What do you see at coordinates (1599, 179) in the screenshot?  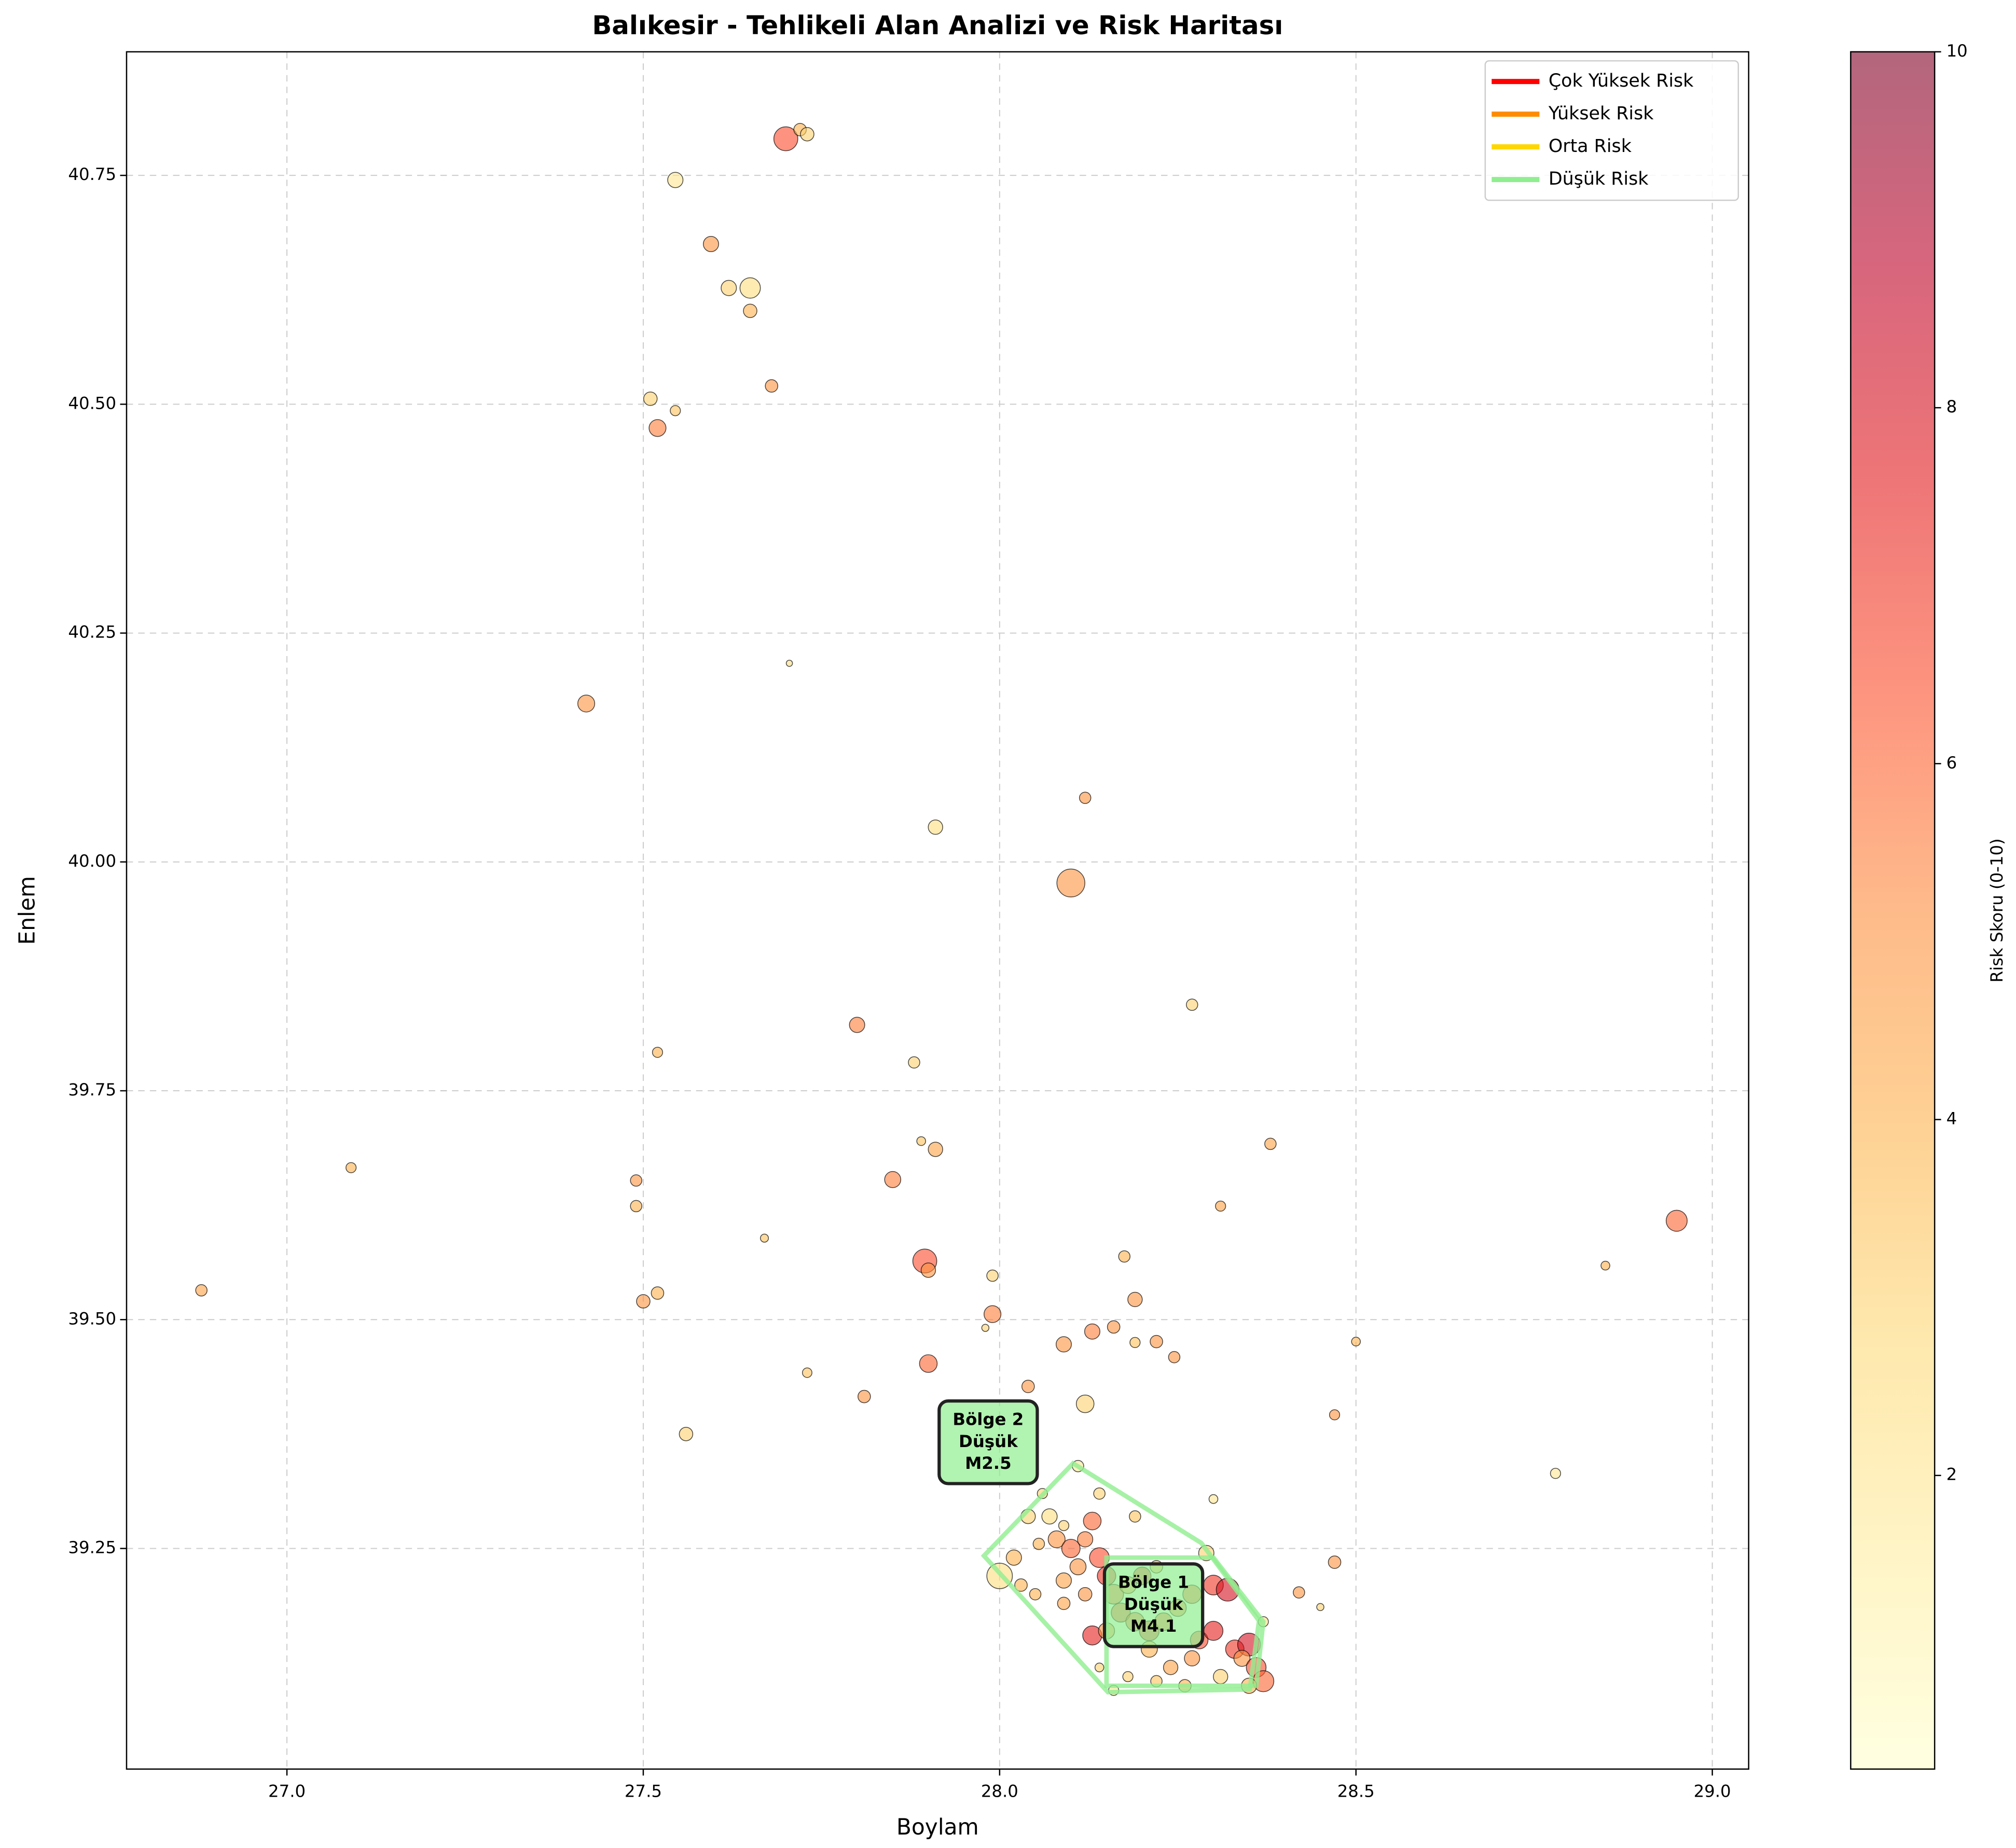 I see `legend-label: Düşük Risk` at bounding box center [1599, 179].